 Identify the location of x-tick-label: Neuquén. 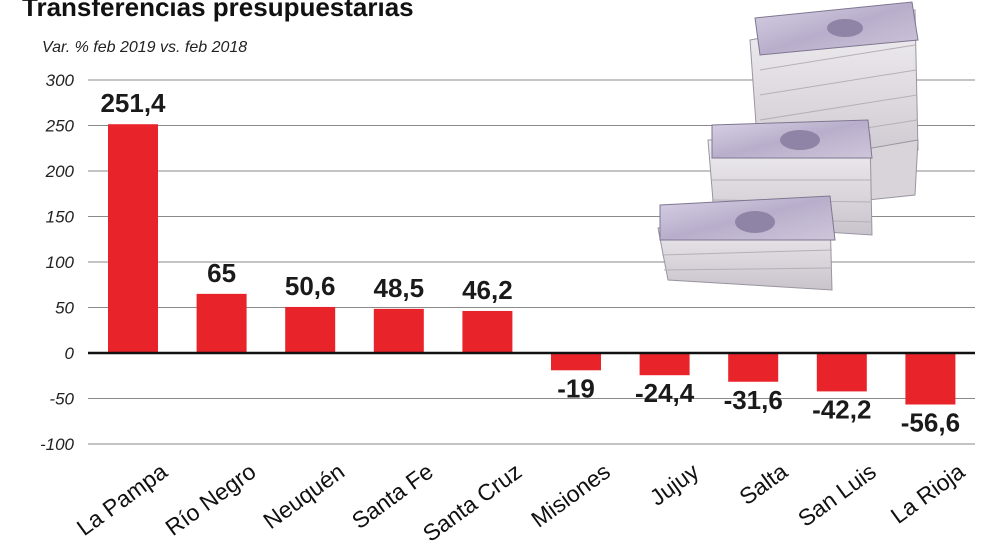
(303, 496).